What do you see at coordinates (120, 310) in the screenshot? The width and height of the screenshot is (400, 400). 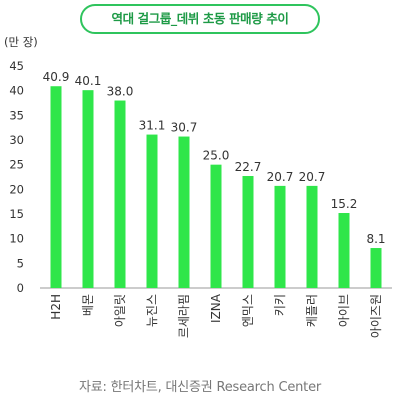 I see `category-label: 아일릿` at bounding box center [120, 310].